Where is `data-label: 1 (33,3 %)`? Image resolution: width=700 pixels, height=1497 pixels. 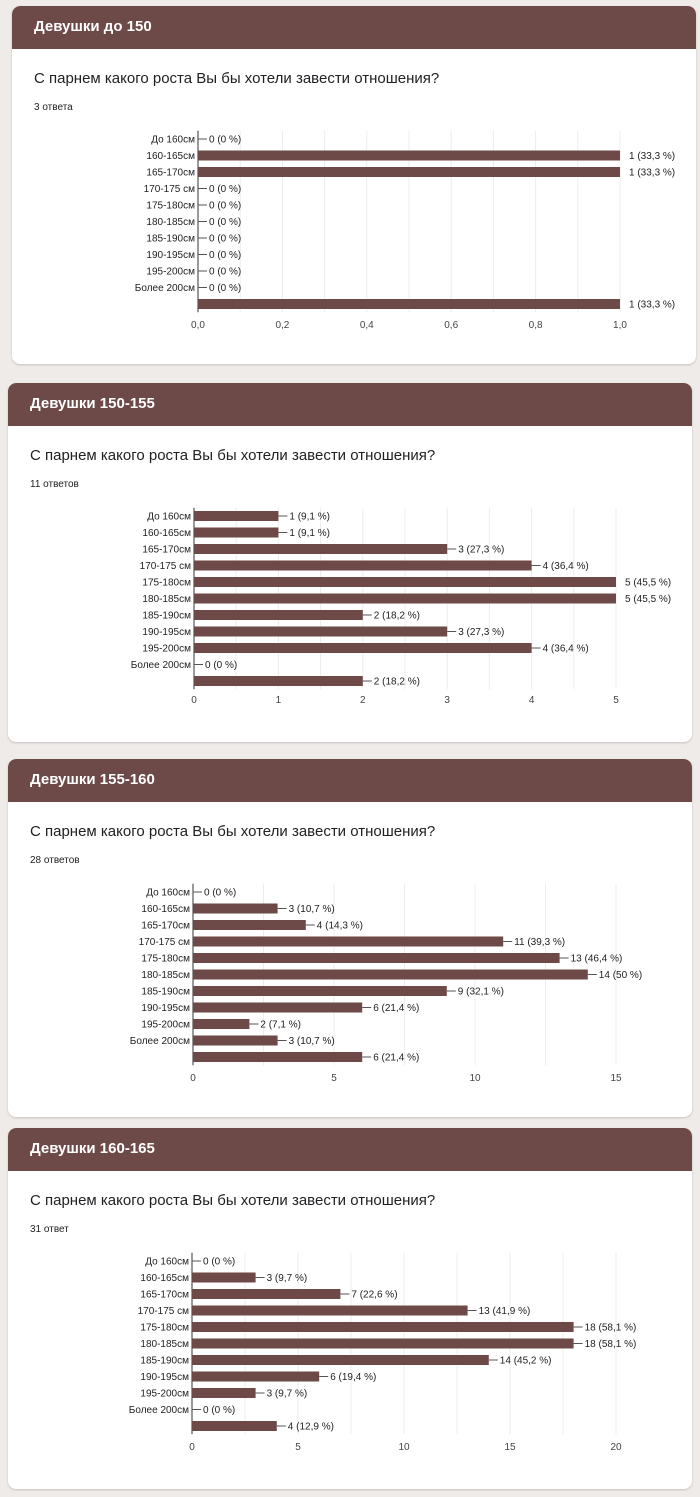
data-label: 1 (33,3 %) is located at coordinates (652, 156).